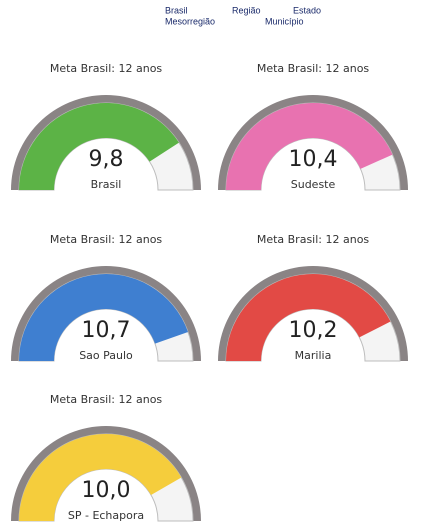  What do you see at coordinates (190, 21) in the screenshot?
I see `level-option: Mesorregião` at bounding box center [190, 21].